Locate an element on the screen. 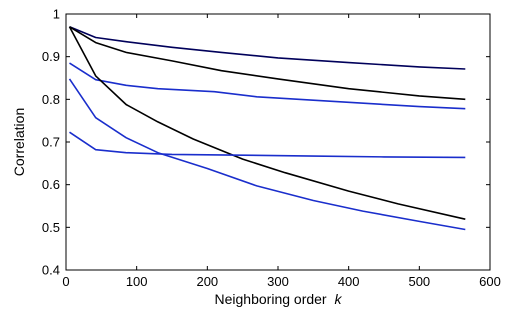 This screenshot has width=512, height=322. y-tick-label: 0.4 is located at coordinates (51, 270).